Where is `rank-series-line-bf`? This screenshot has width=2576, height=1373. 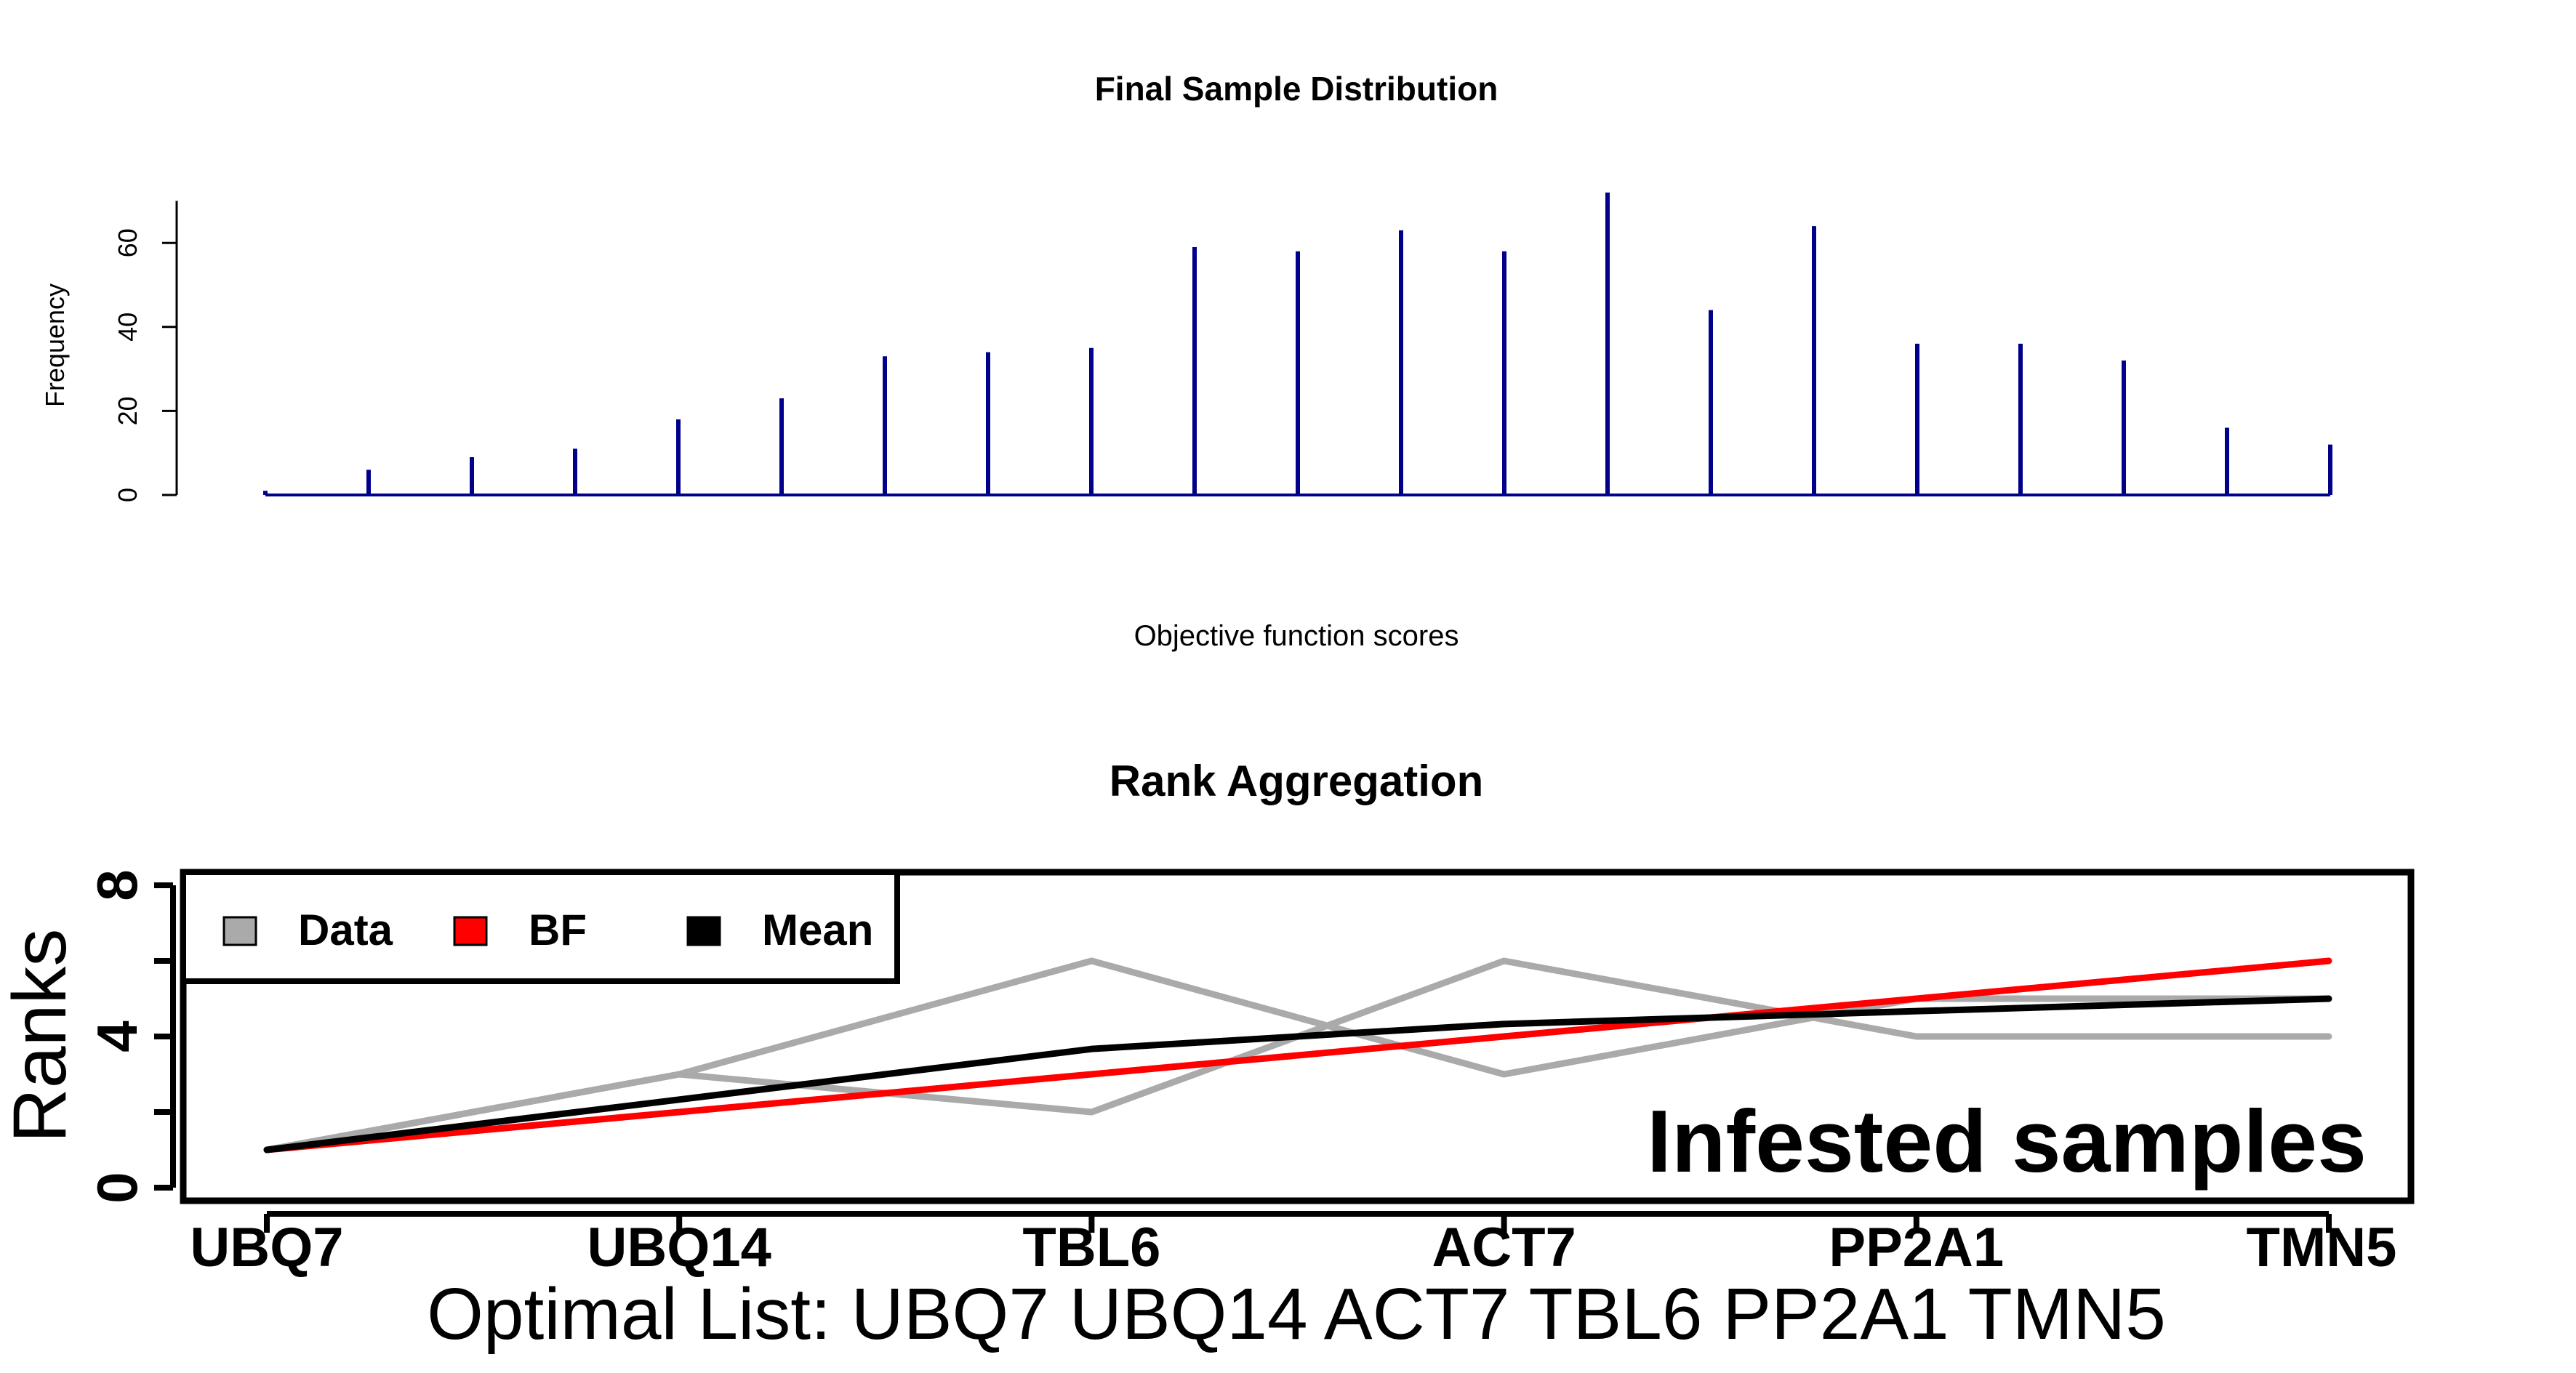 rank-series-line-bf is located at coordinates (1297, 1055).